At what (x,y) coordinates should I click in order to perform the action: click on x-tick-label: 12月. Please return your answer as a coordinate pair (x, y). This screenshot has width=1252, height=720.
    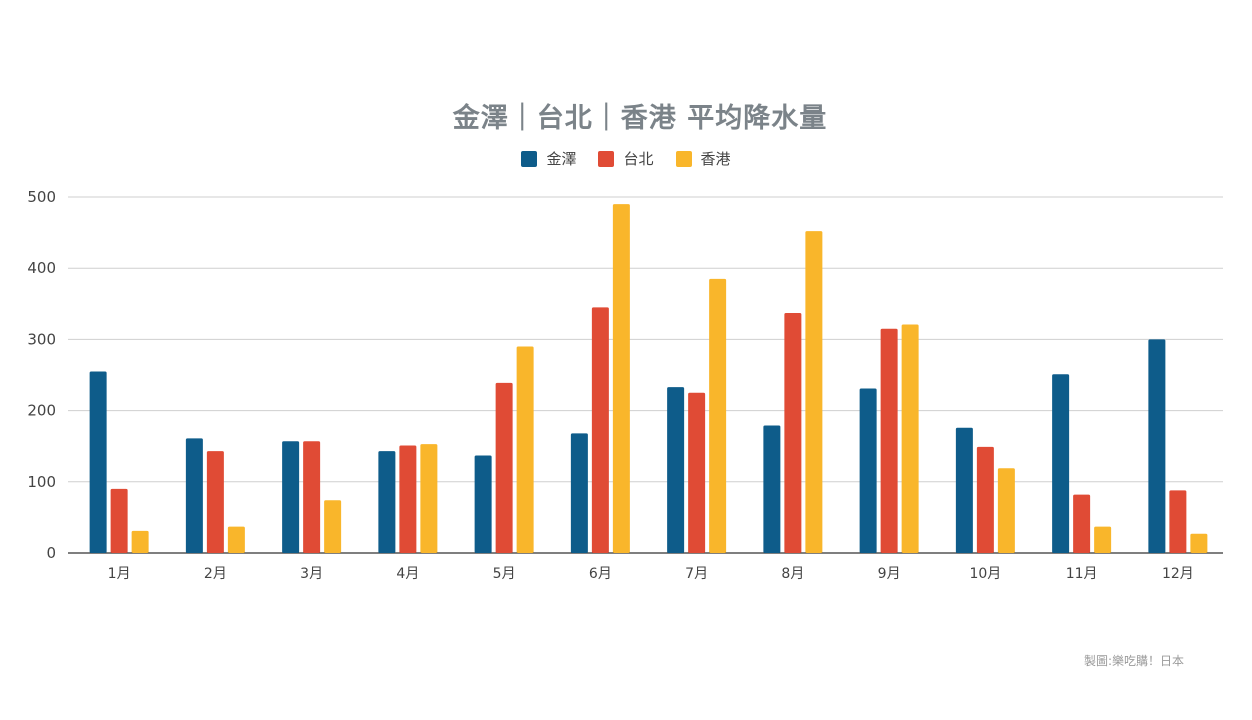
    Looking at the image, I should click on (1178, 574).